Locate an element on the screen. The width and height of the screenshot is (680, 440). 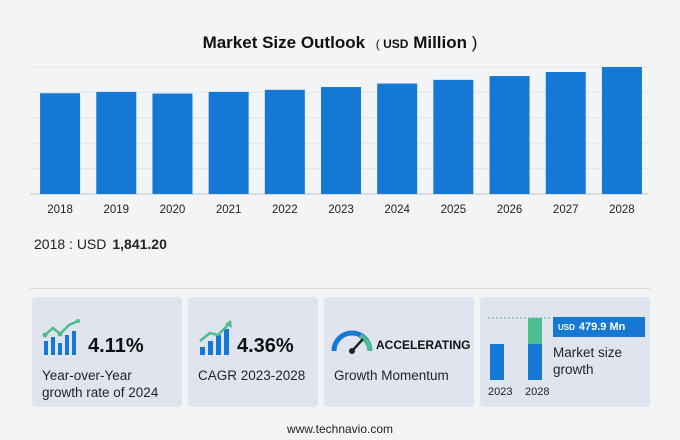
x-tick-label: 2023 is located at coordinates (341, 210).